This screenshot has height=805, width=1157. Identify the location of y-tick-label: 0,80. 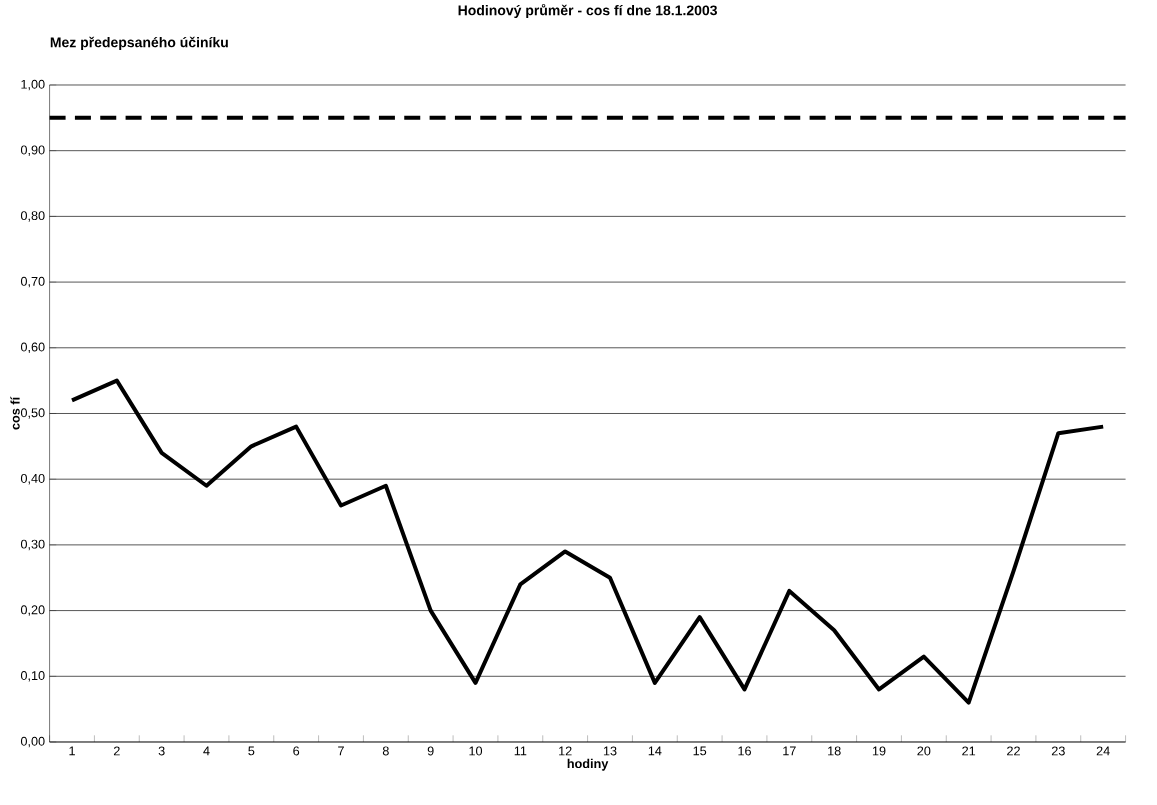
(32, 216).